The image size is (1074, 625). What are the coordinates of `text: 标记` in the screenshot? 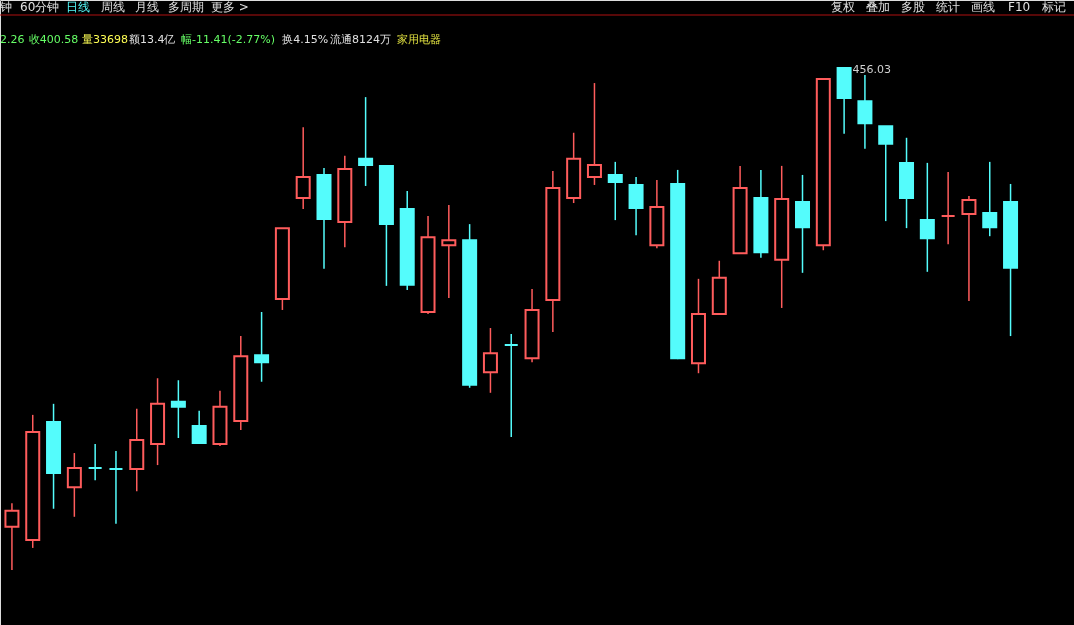 It's located at (1053, 7).